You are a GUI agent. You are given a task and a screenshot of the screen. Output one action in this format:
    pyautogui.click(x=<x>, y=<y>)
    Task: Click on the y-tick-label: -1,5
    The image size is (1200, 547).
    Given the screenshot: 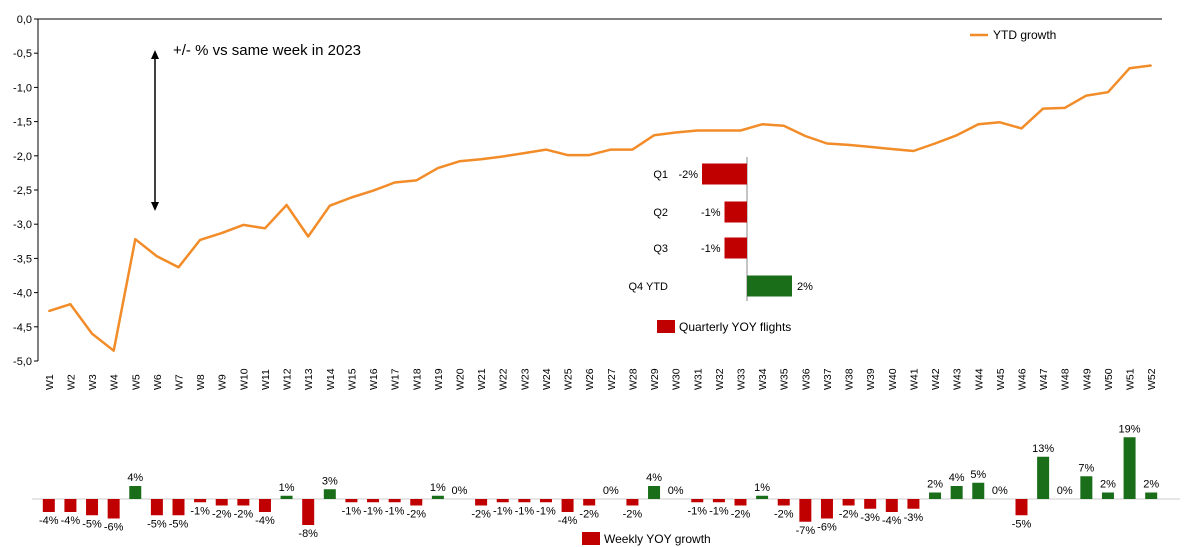 What is the action you would take?
    pyautogui.click(x=22, y=123)
    